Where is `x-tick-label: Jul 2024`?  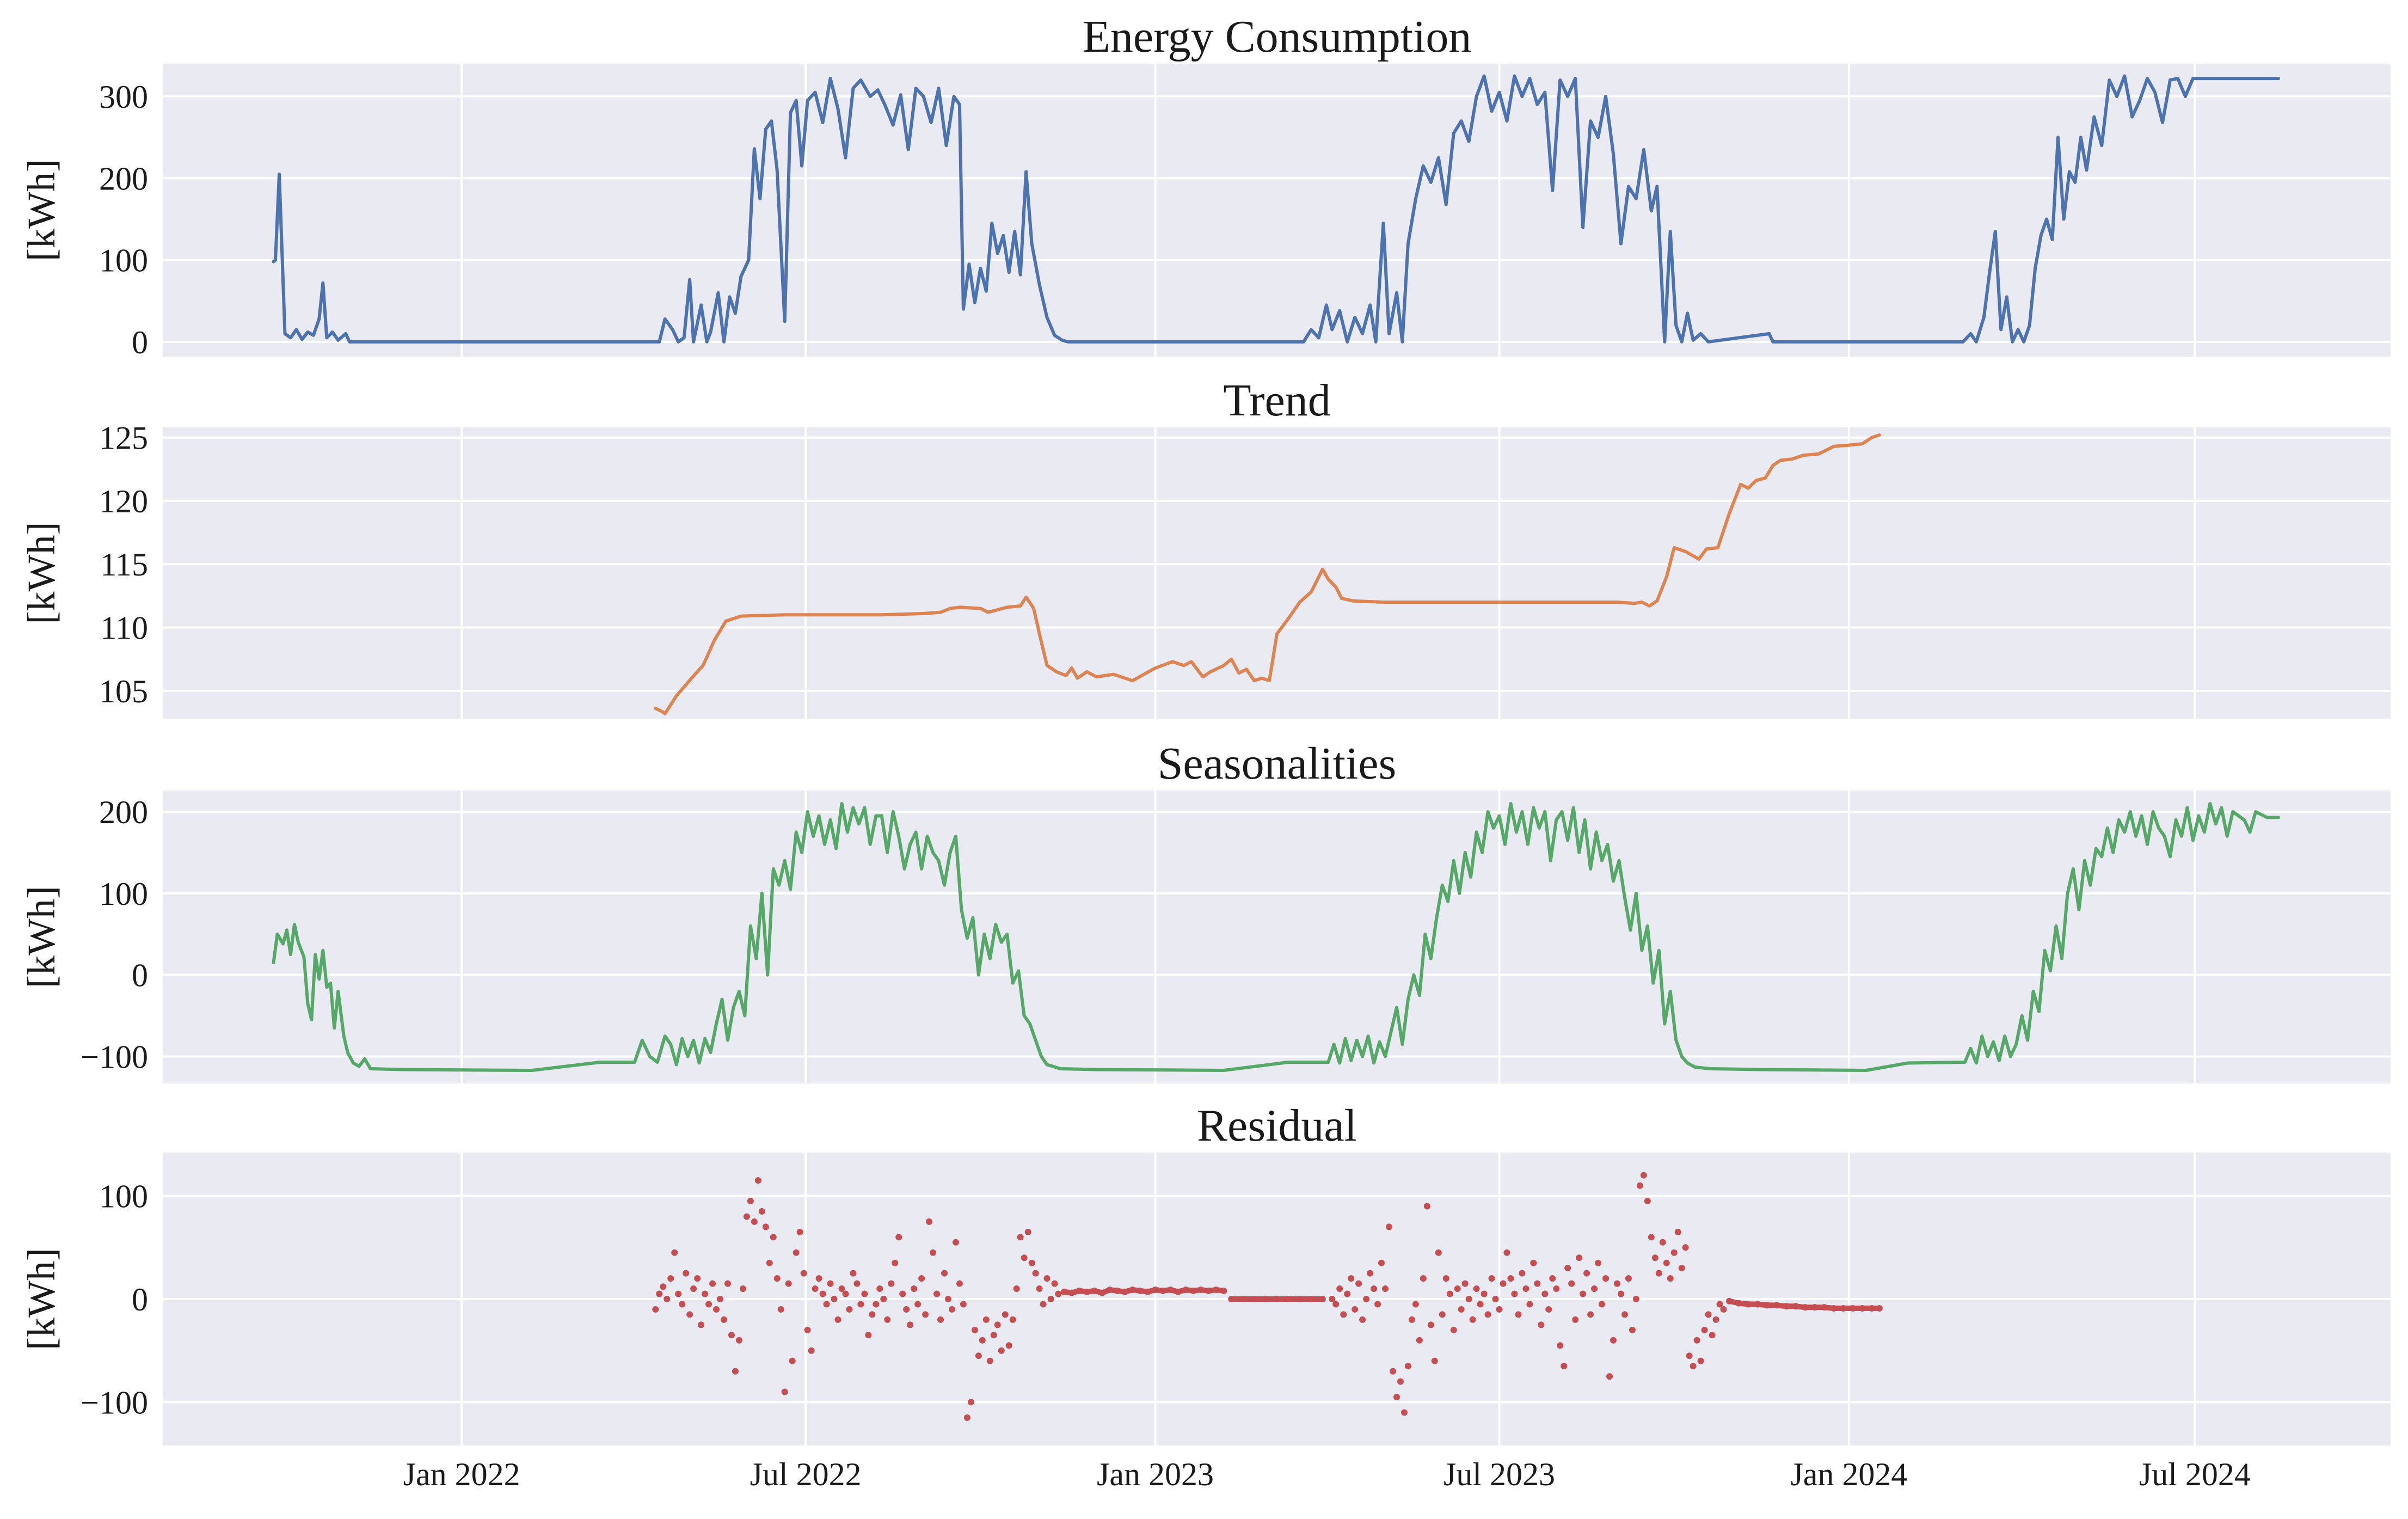
x-tick-label: Jul 2024 is located at coordinates (2195, 1474).